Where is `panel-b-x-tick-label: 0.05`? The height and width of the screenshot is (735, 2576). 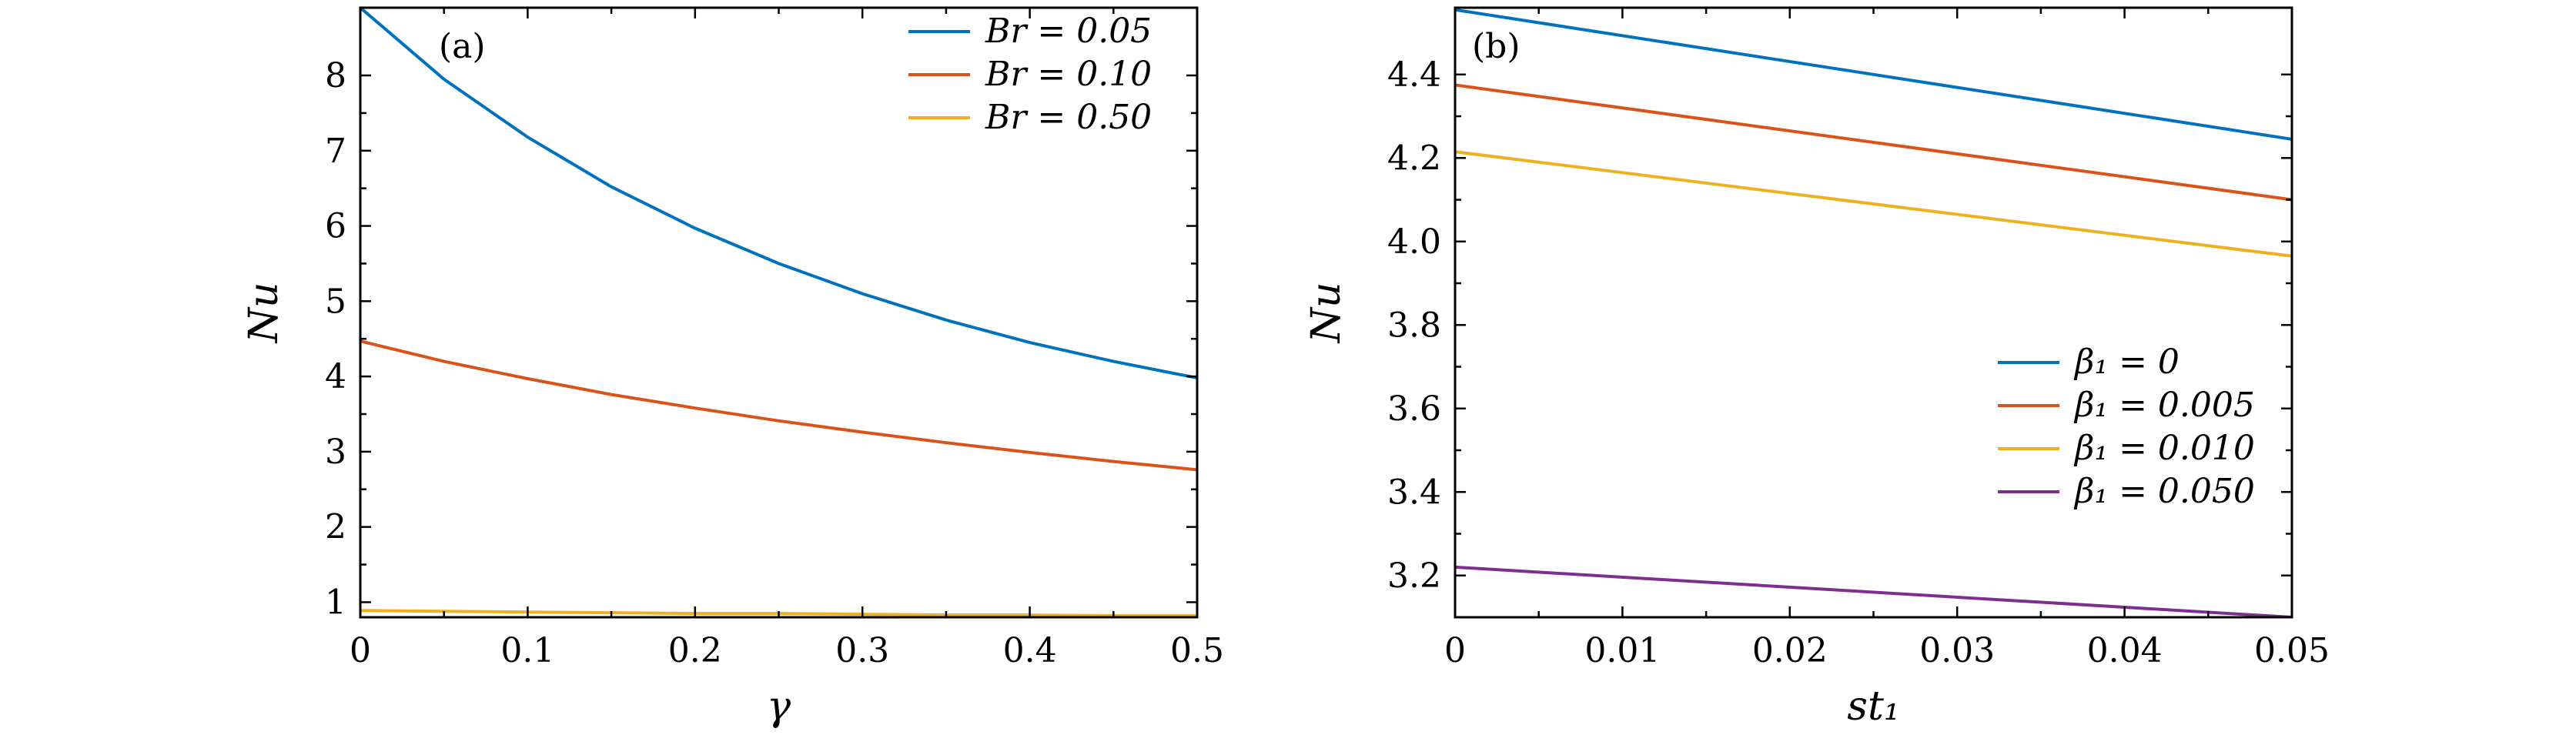 panel-b-x-tick-label: 0.05 is located at coordinates (2292, 650).